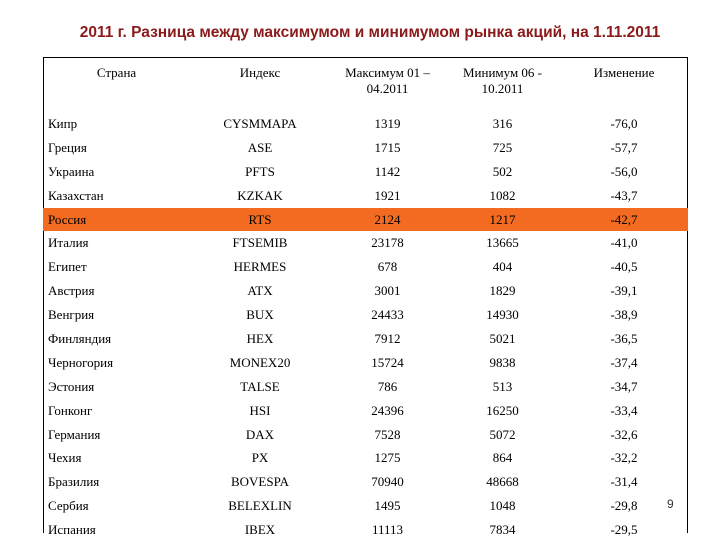 The image size is (720, 542). I want to click on column-header-text: Страна, so click(116, 72).